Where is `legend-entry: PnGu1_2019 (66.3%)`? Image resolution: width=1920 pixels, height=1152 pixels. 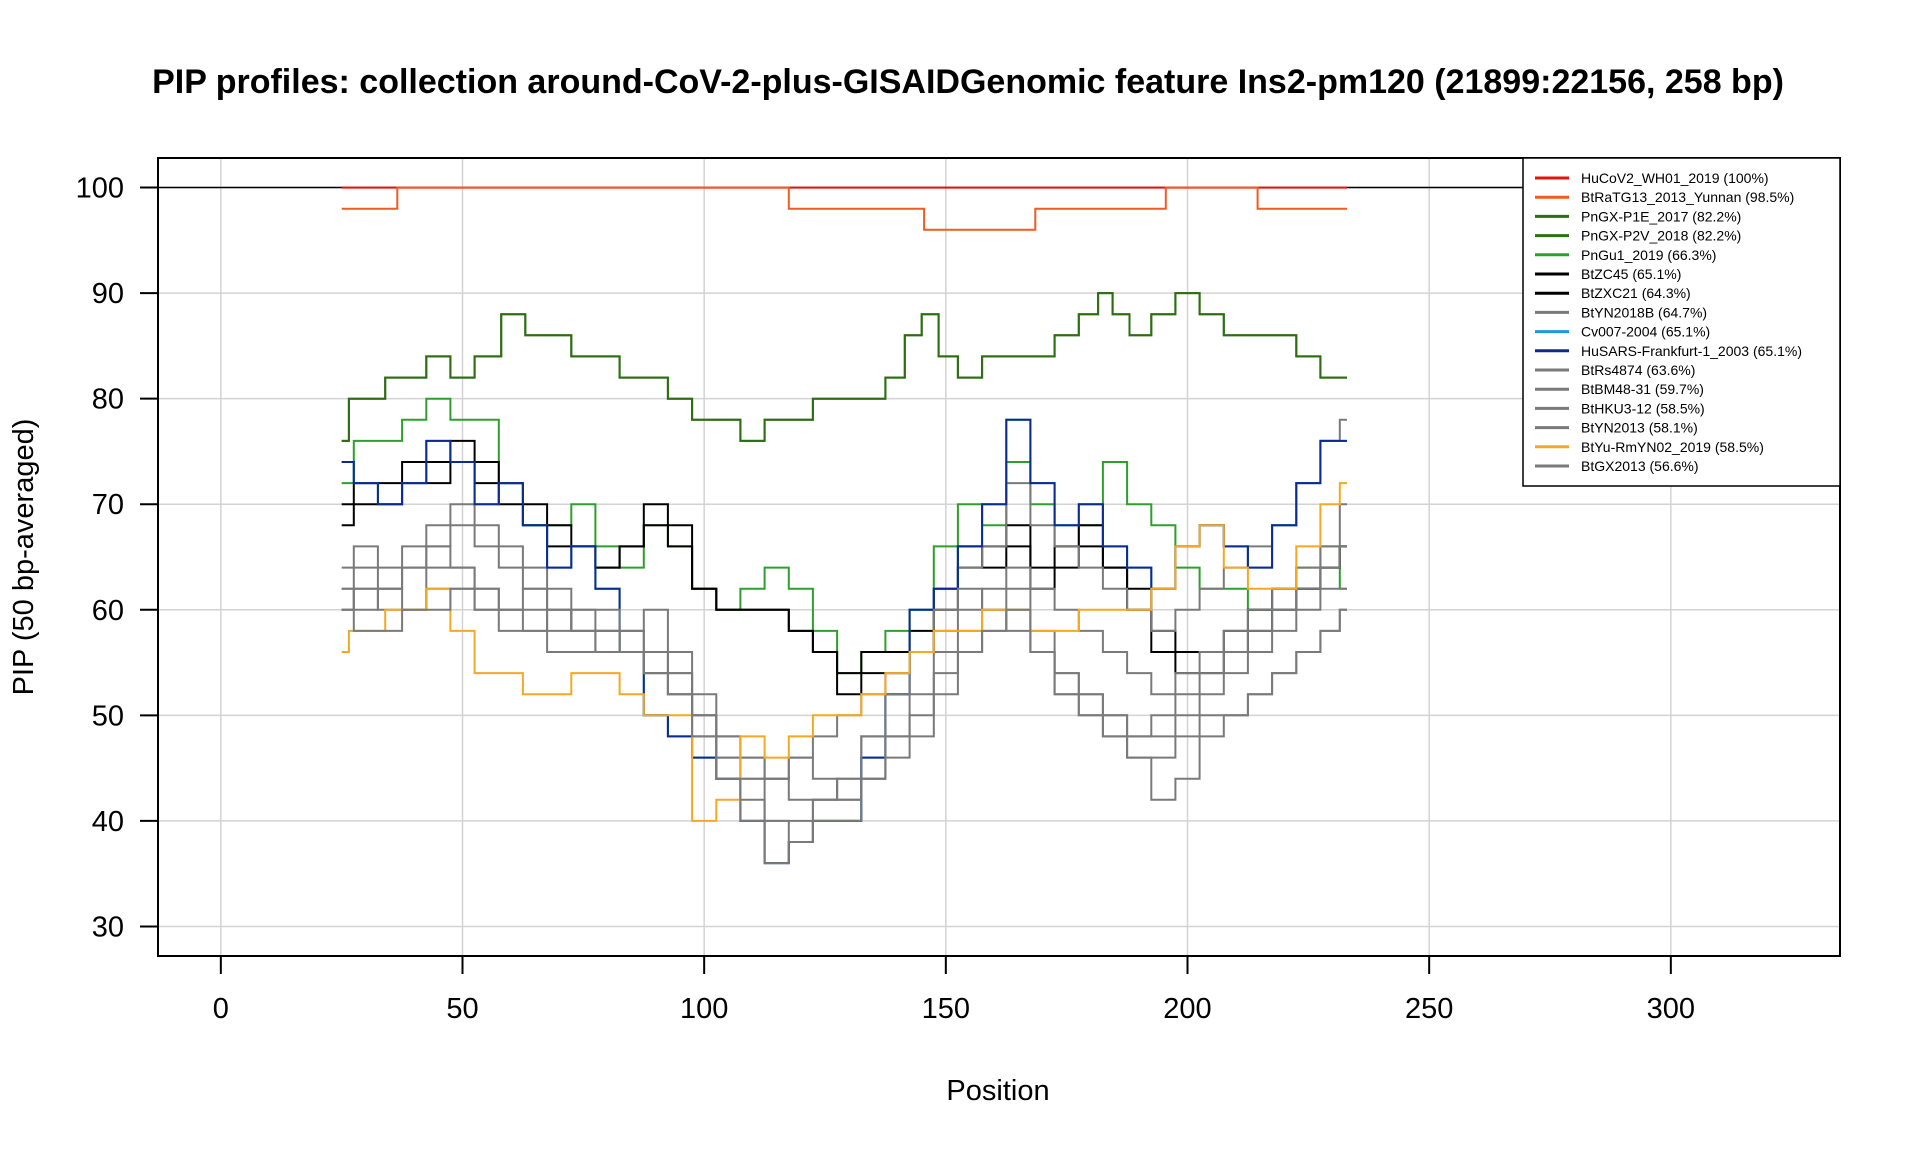
legend-entry: PnGu1_2019 (66.3%) is located at coordinates (1648, 255).